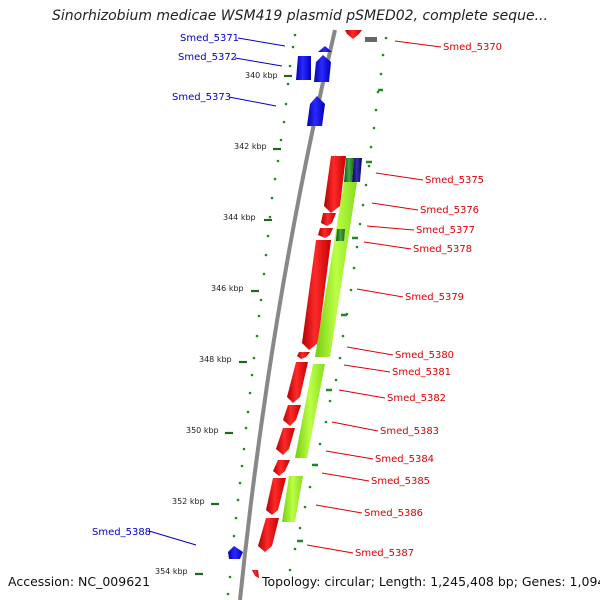 Image resolution: width=600 pixels, height=600 pixels. Describe the element at coordinates (393, 513) in the screenshot. I see `label-smed-5386: Smed_5386` at that location.